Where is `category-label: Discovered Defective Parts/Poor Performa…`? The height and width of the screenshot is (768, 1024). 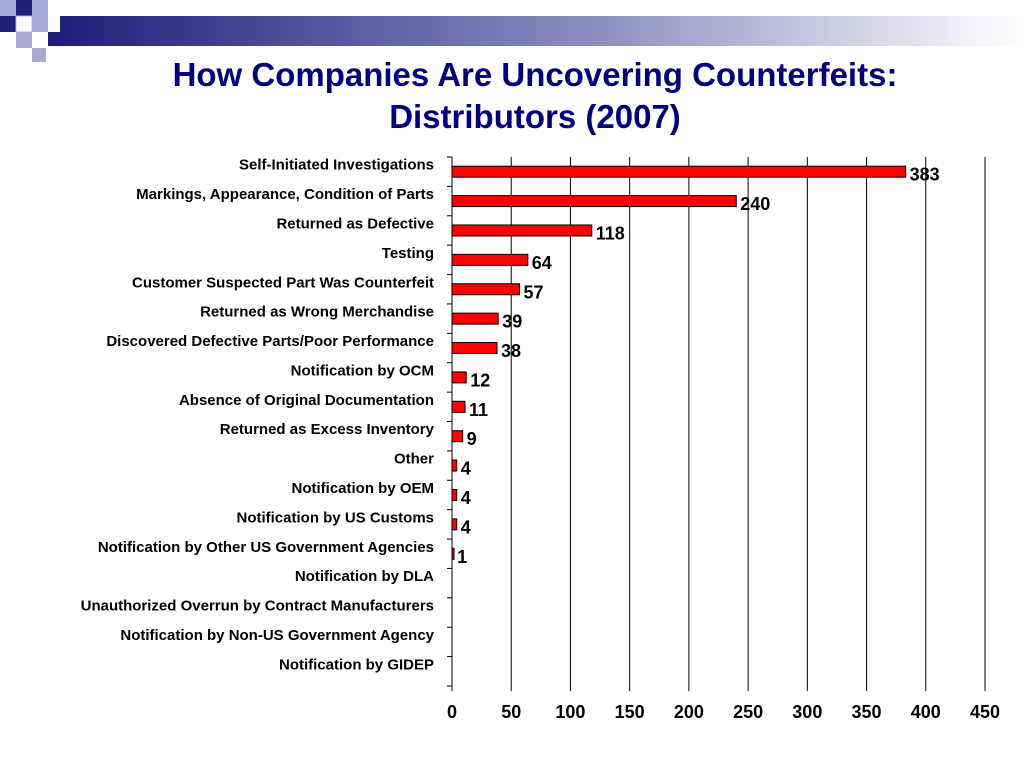
category-label: Discovered Defective Parts/Poor Performa… is located at coordinates (270, 341).